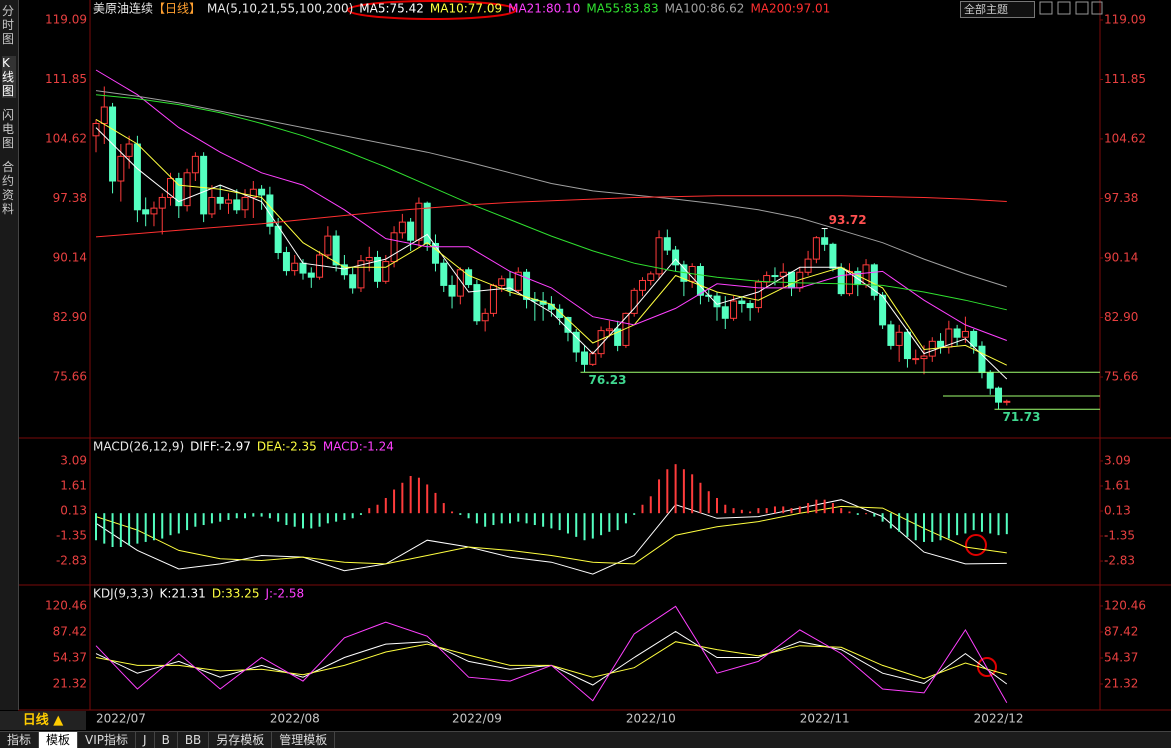  What do you see at coordinates (303, 740) in the screenshot?
I see `tab: 管理模板` at bounding box center [303, 740].